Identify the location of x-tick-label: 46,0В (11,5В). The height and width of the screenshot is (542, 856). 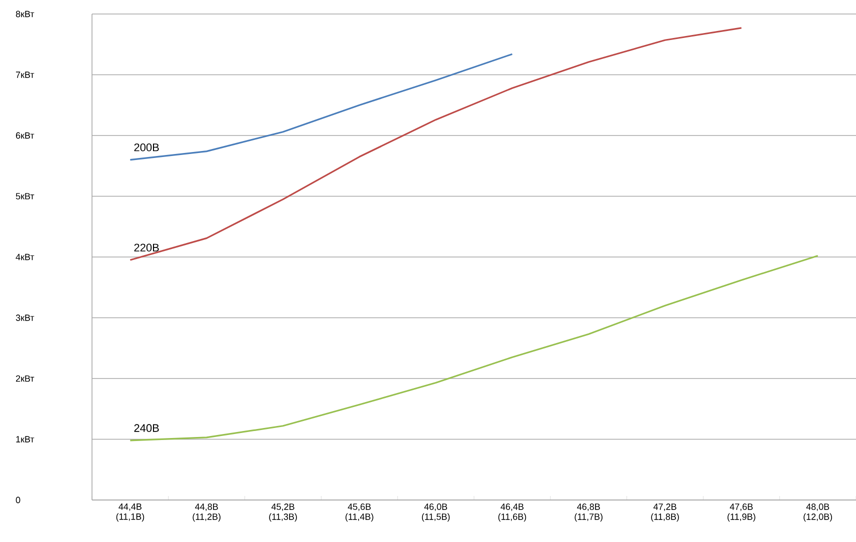
(436, 513).